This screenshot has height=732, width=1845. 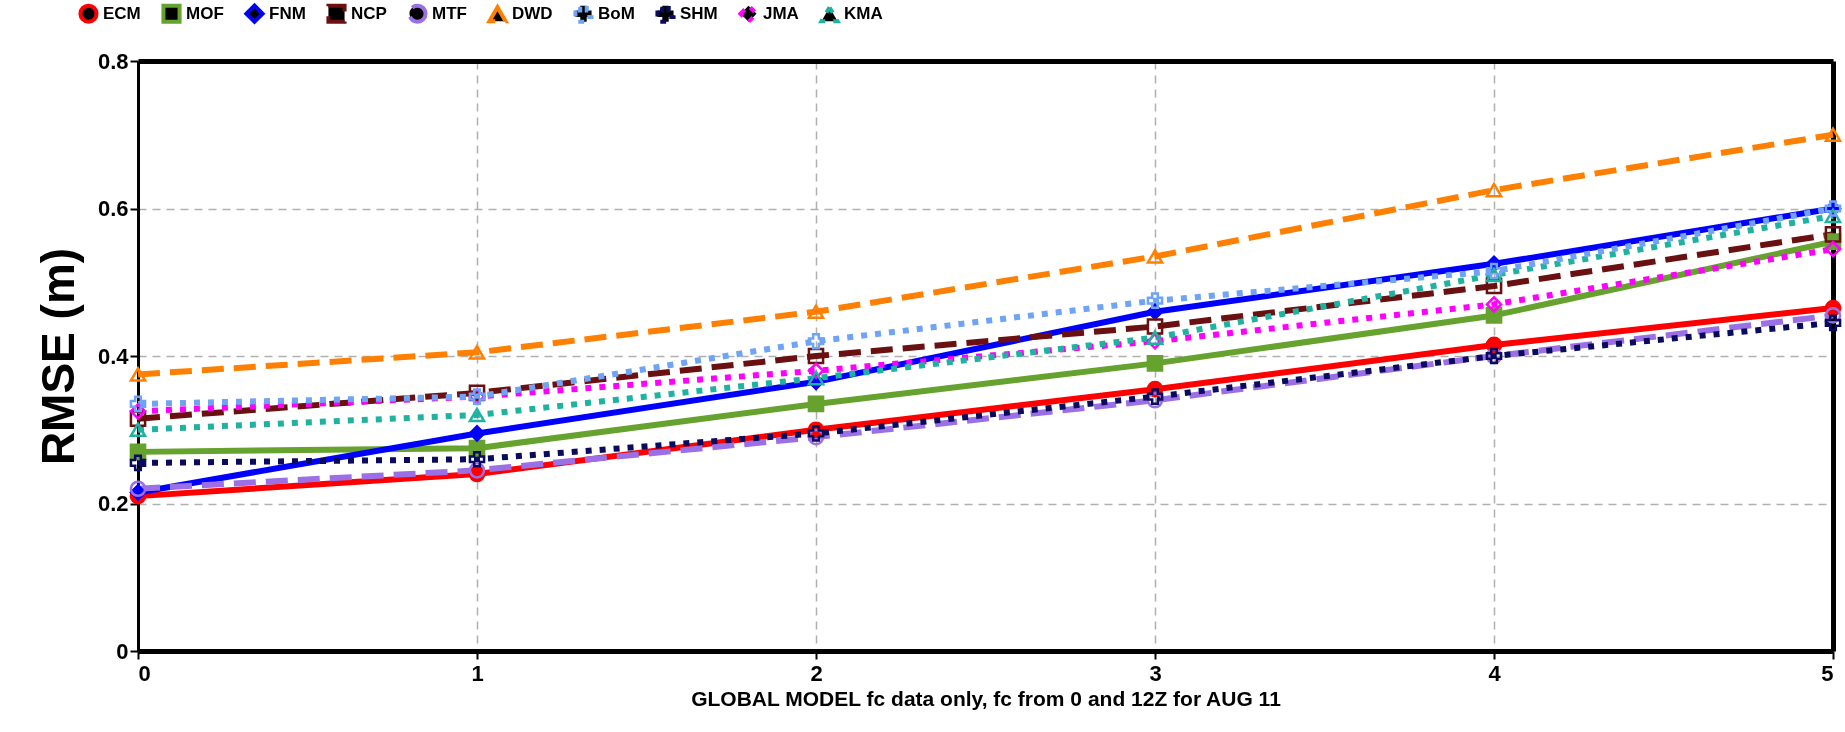 What do you see at coordinates (699, 13) in the screenshot?
I see `legend-label: SHM` at bounding box center [699, 13].